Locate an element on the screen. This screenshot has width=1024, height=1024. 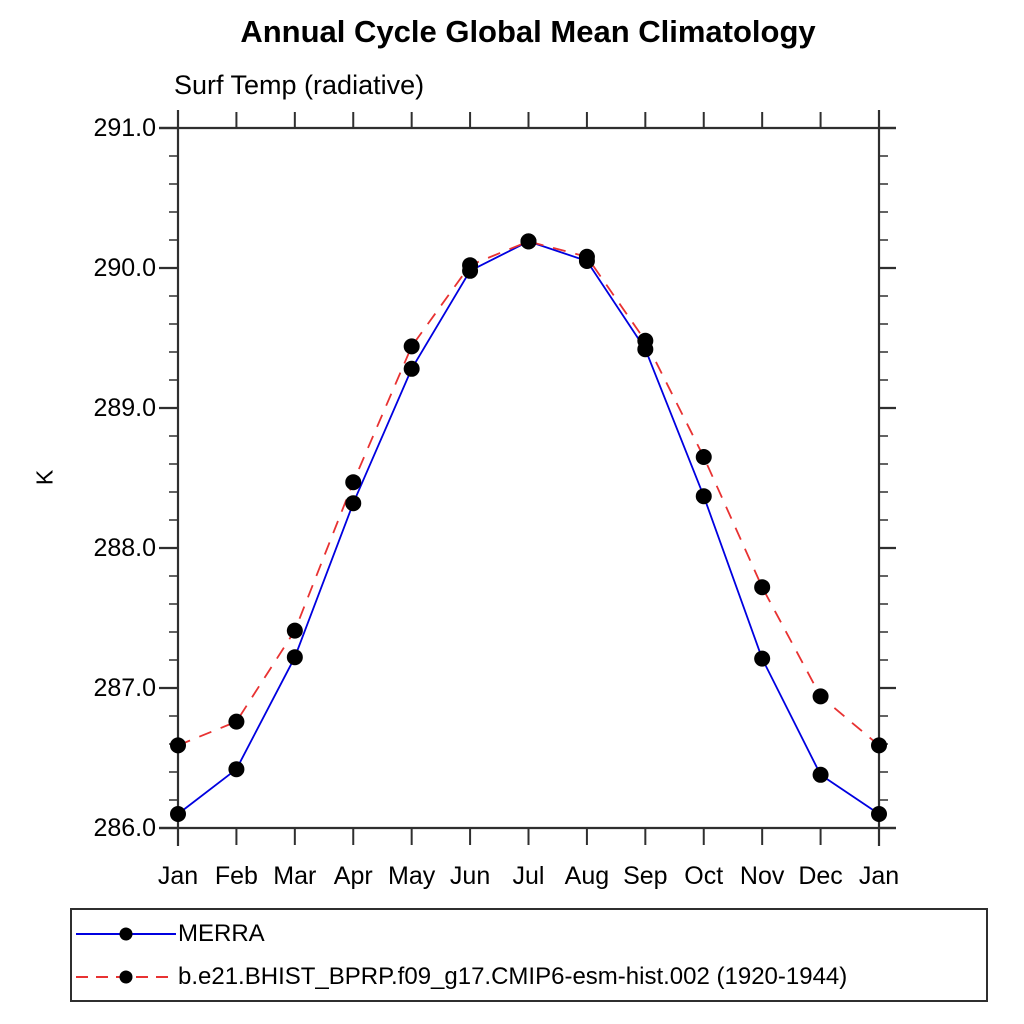
x-tick-label: Oct is located at coordinates (703, 876).